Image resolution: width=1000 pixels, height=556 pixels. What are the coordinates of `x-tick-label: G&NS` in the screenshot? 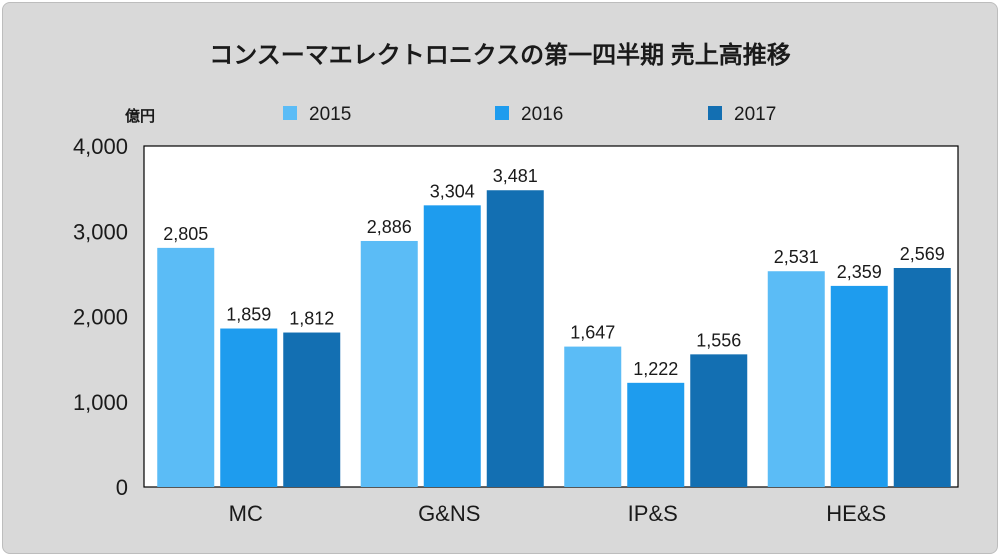 It's located at (449, 513).